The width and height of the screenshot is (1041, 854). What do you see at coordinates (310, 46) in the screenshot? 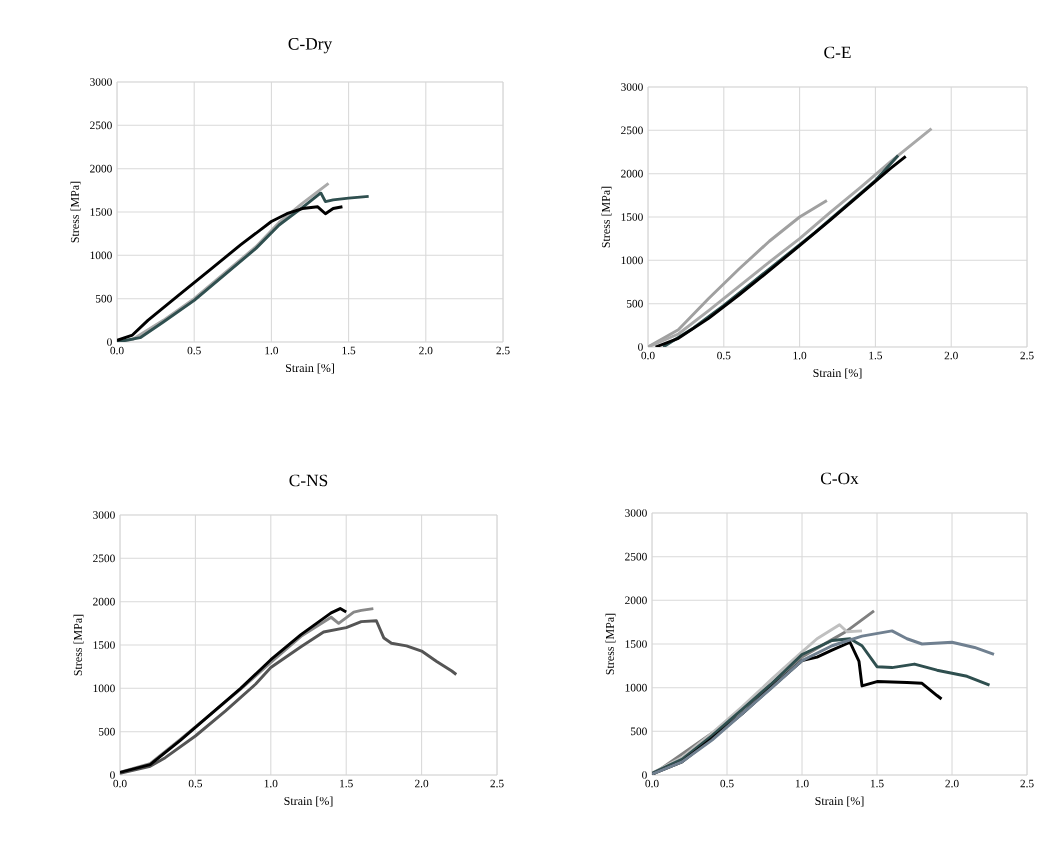
I see `chart-title: C-Dry` at bounding box center [310, 46].